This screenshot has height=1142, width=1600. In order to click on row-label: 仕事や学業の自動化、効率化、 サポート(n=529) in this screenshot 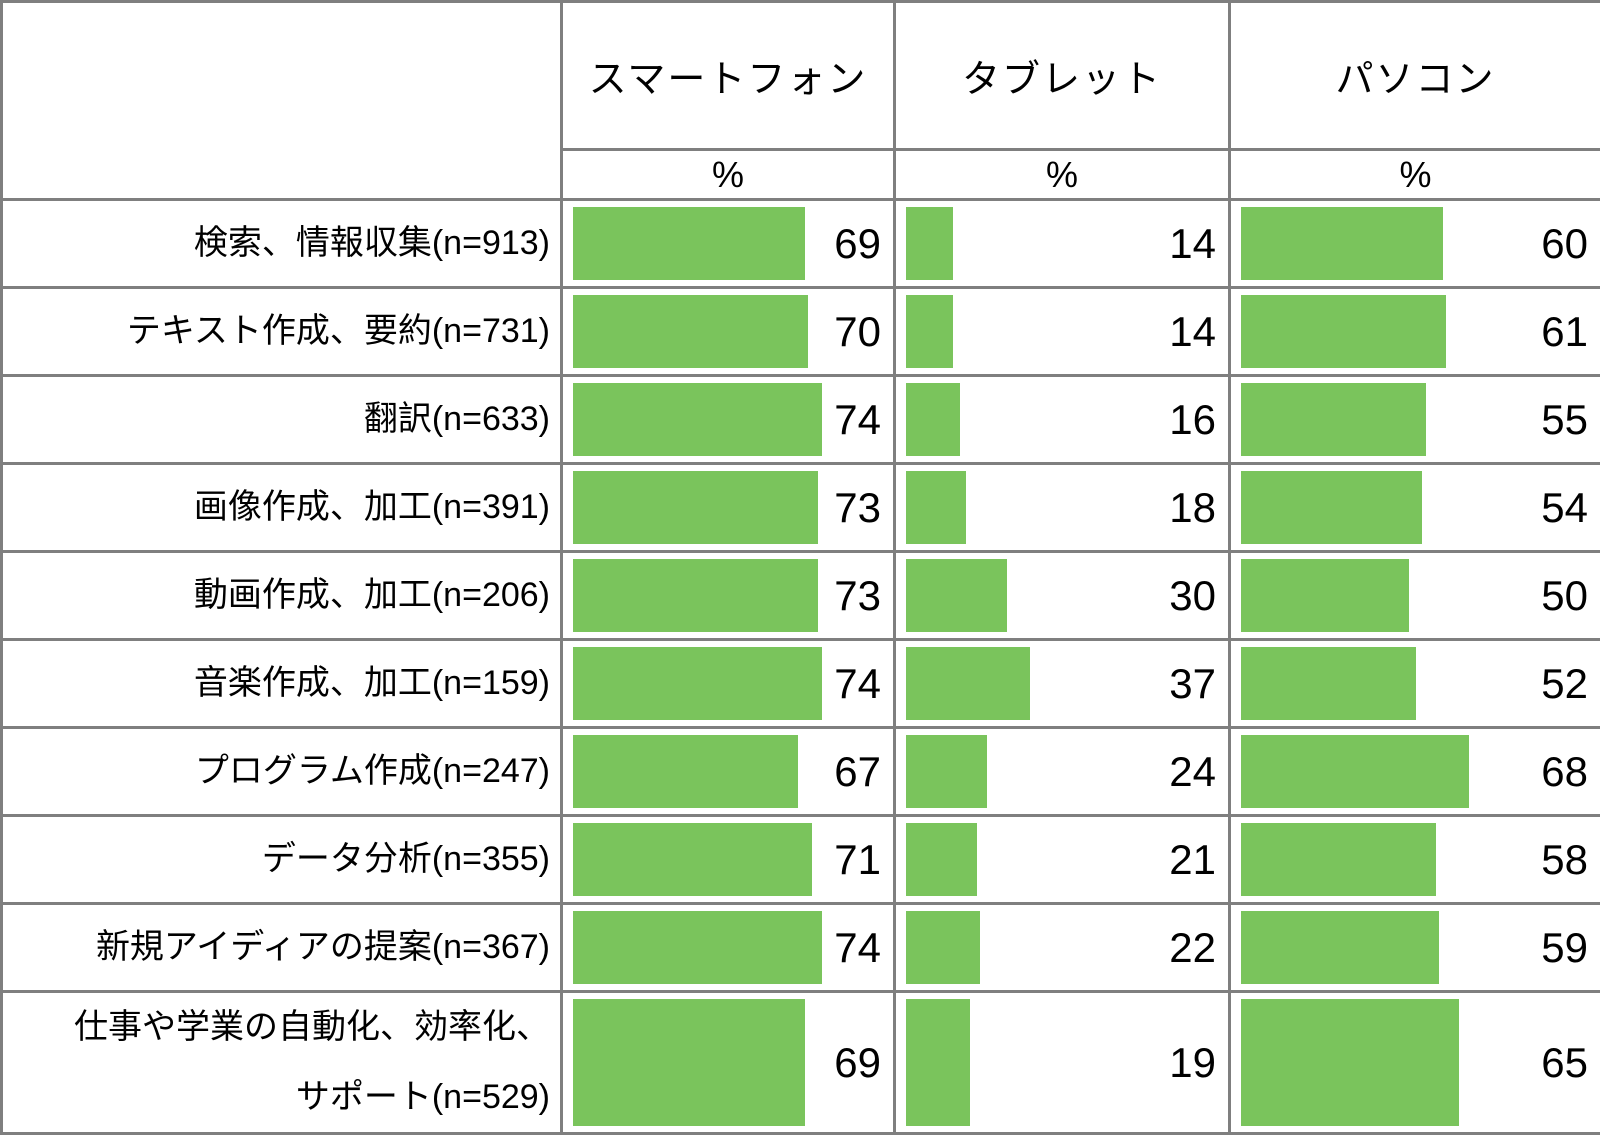, I will do `click(281, 1062)`.